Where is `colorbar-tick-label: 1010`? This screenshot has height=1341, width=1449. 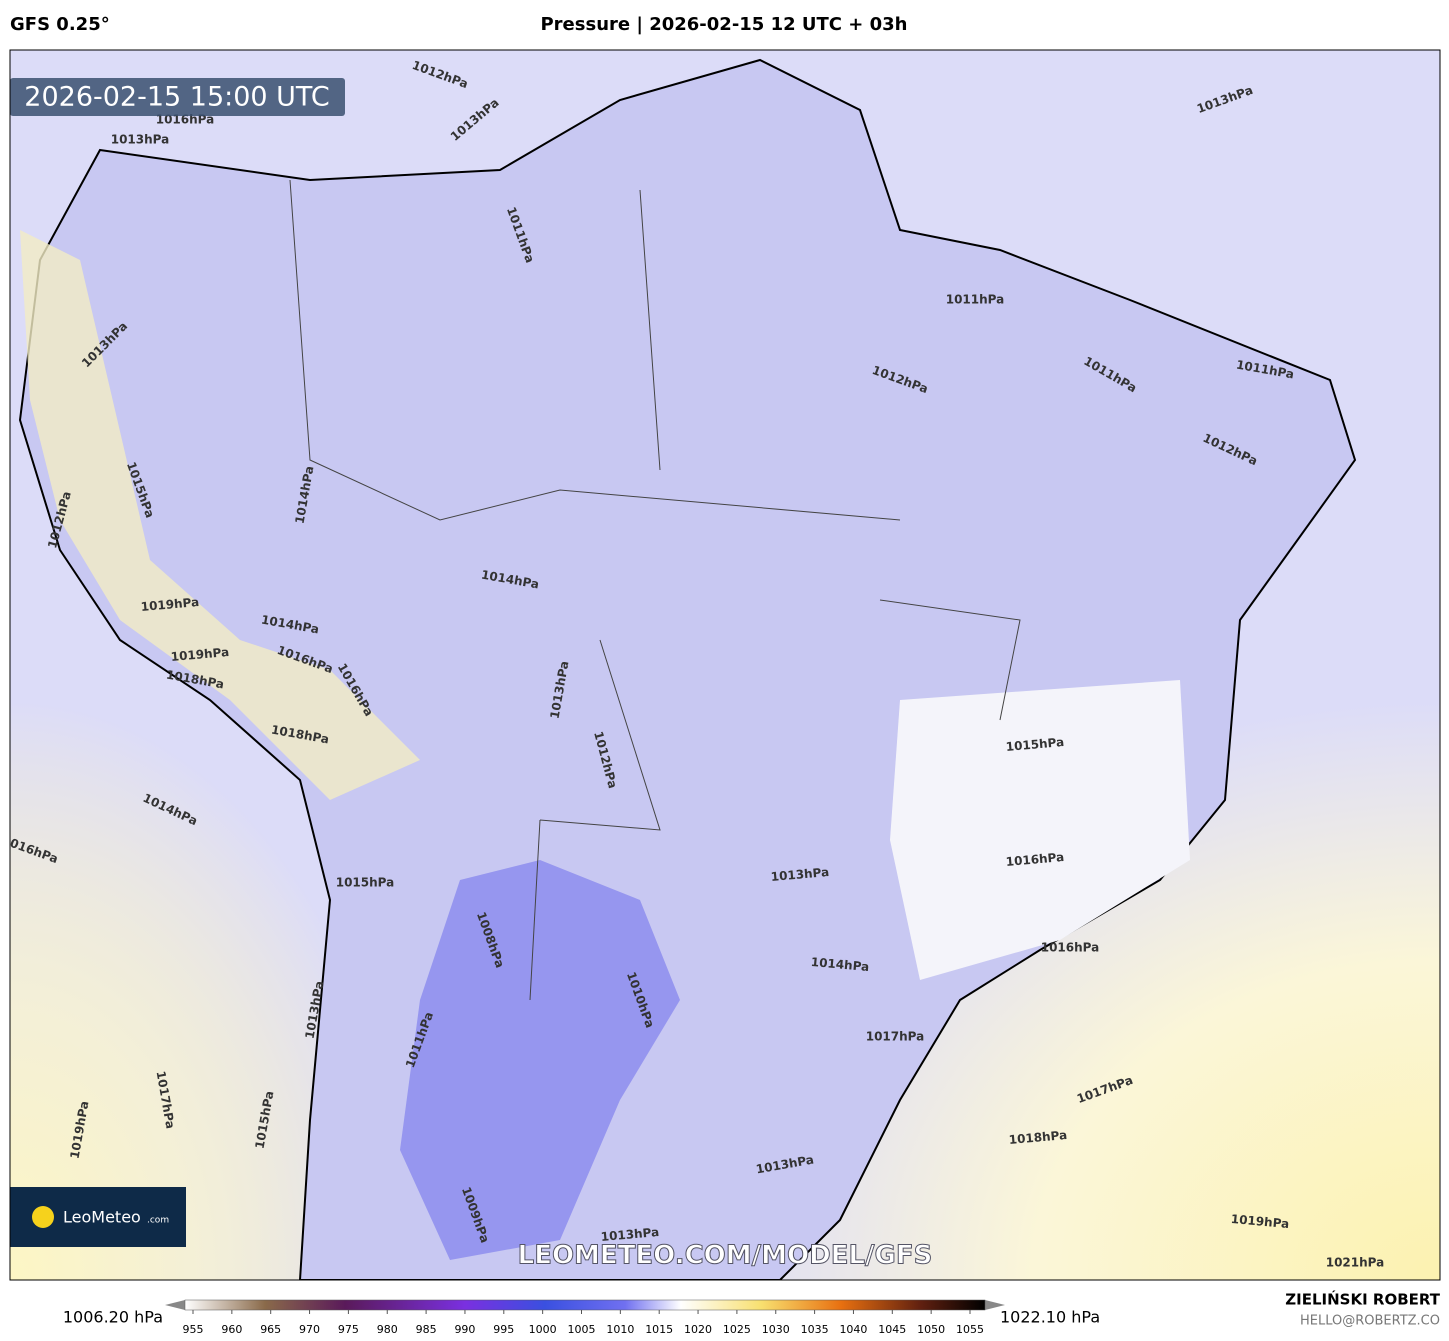 colorbar-tick-label: 1010 is located at coordinates (620, 1329).